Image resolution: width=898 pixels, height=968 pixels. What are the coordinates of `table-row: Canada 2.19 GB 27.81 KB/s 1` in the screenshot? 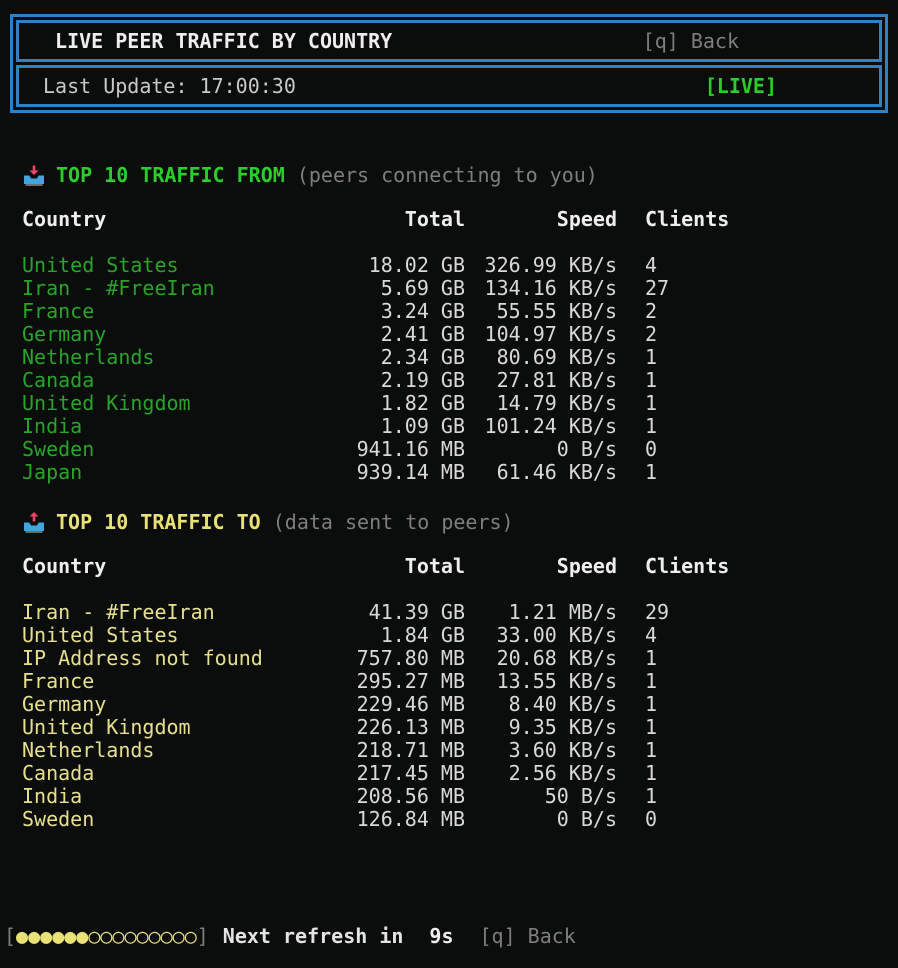 It's located at (455, 380).